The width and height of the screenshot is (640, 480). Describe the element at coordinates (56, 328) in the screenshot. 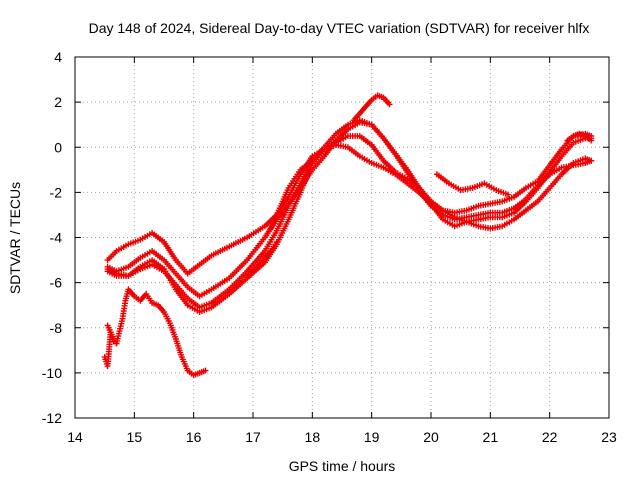

I see `y-tick-label: -8` at that location.